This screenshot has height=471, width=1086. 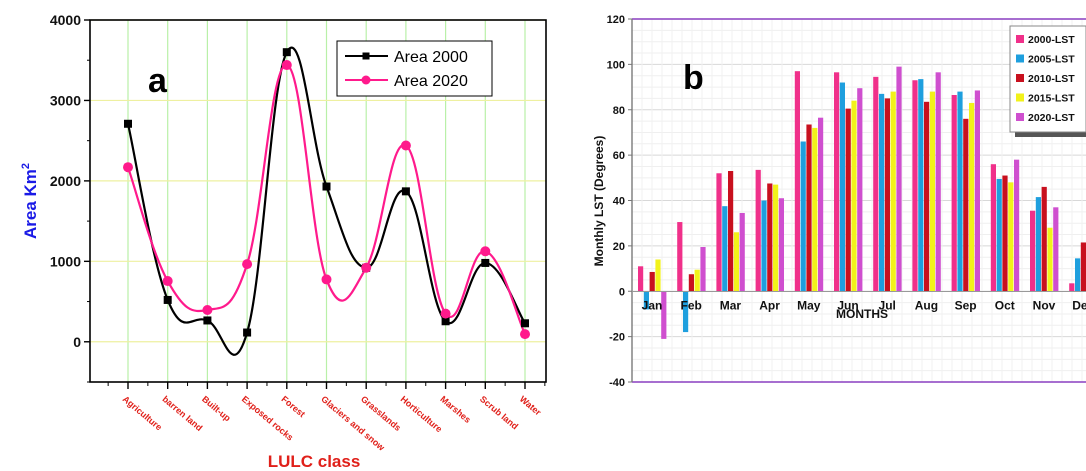 What do you see at coordinates (77, 342) in the screenshot?
I see `y-tick-label: 0` at bounding box center [77, 342].